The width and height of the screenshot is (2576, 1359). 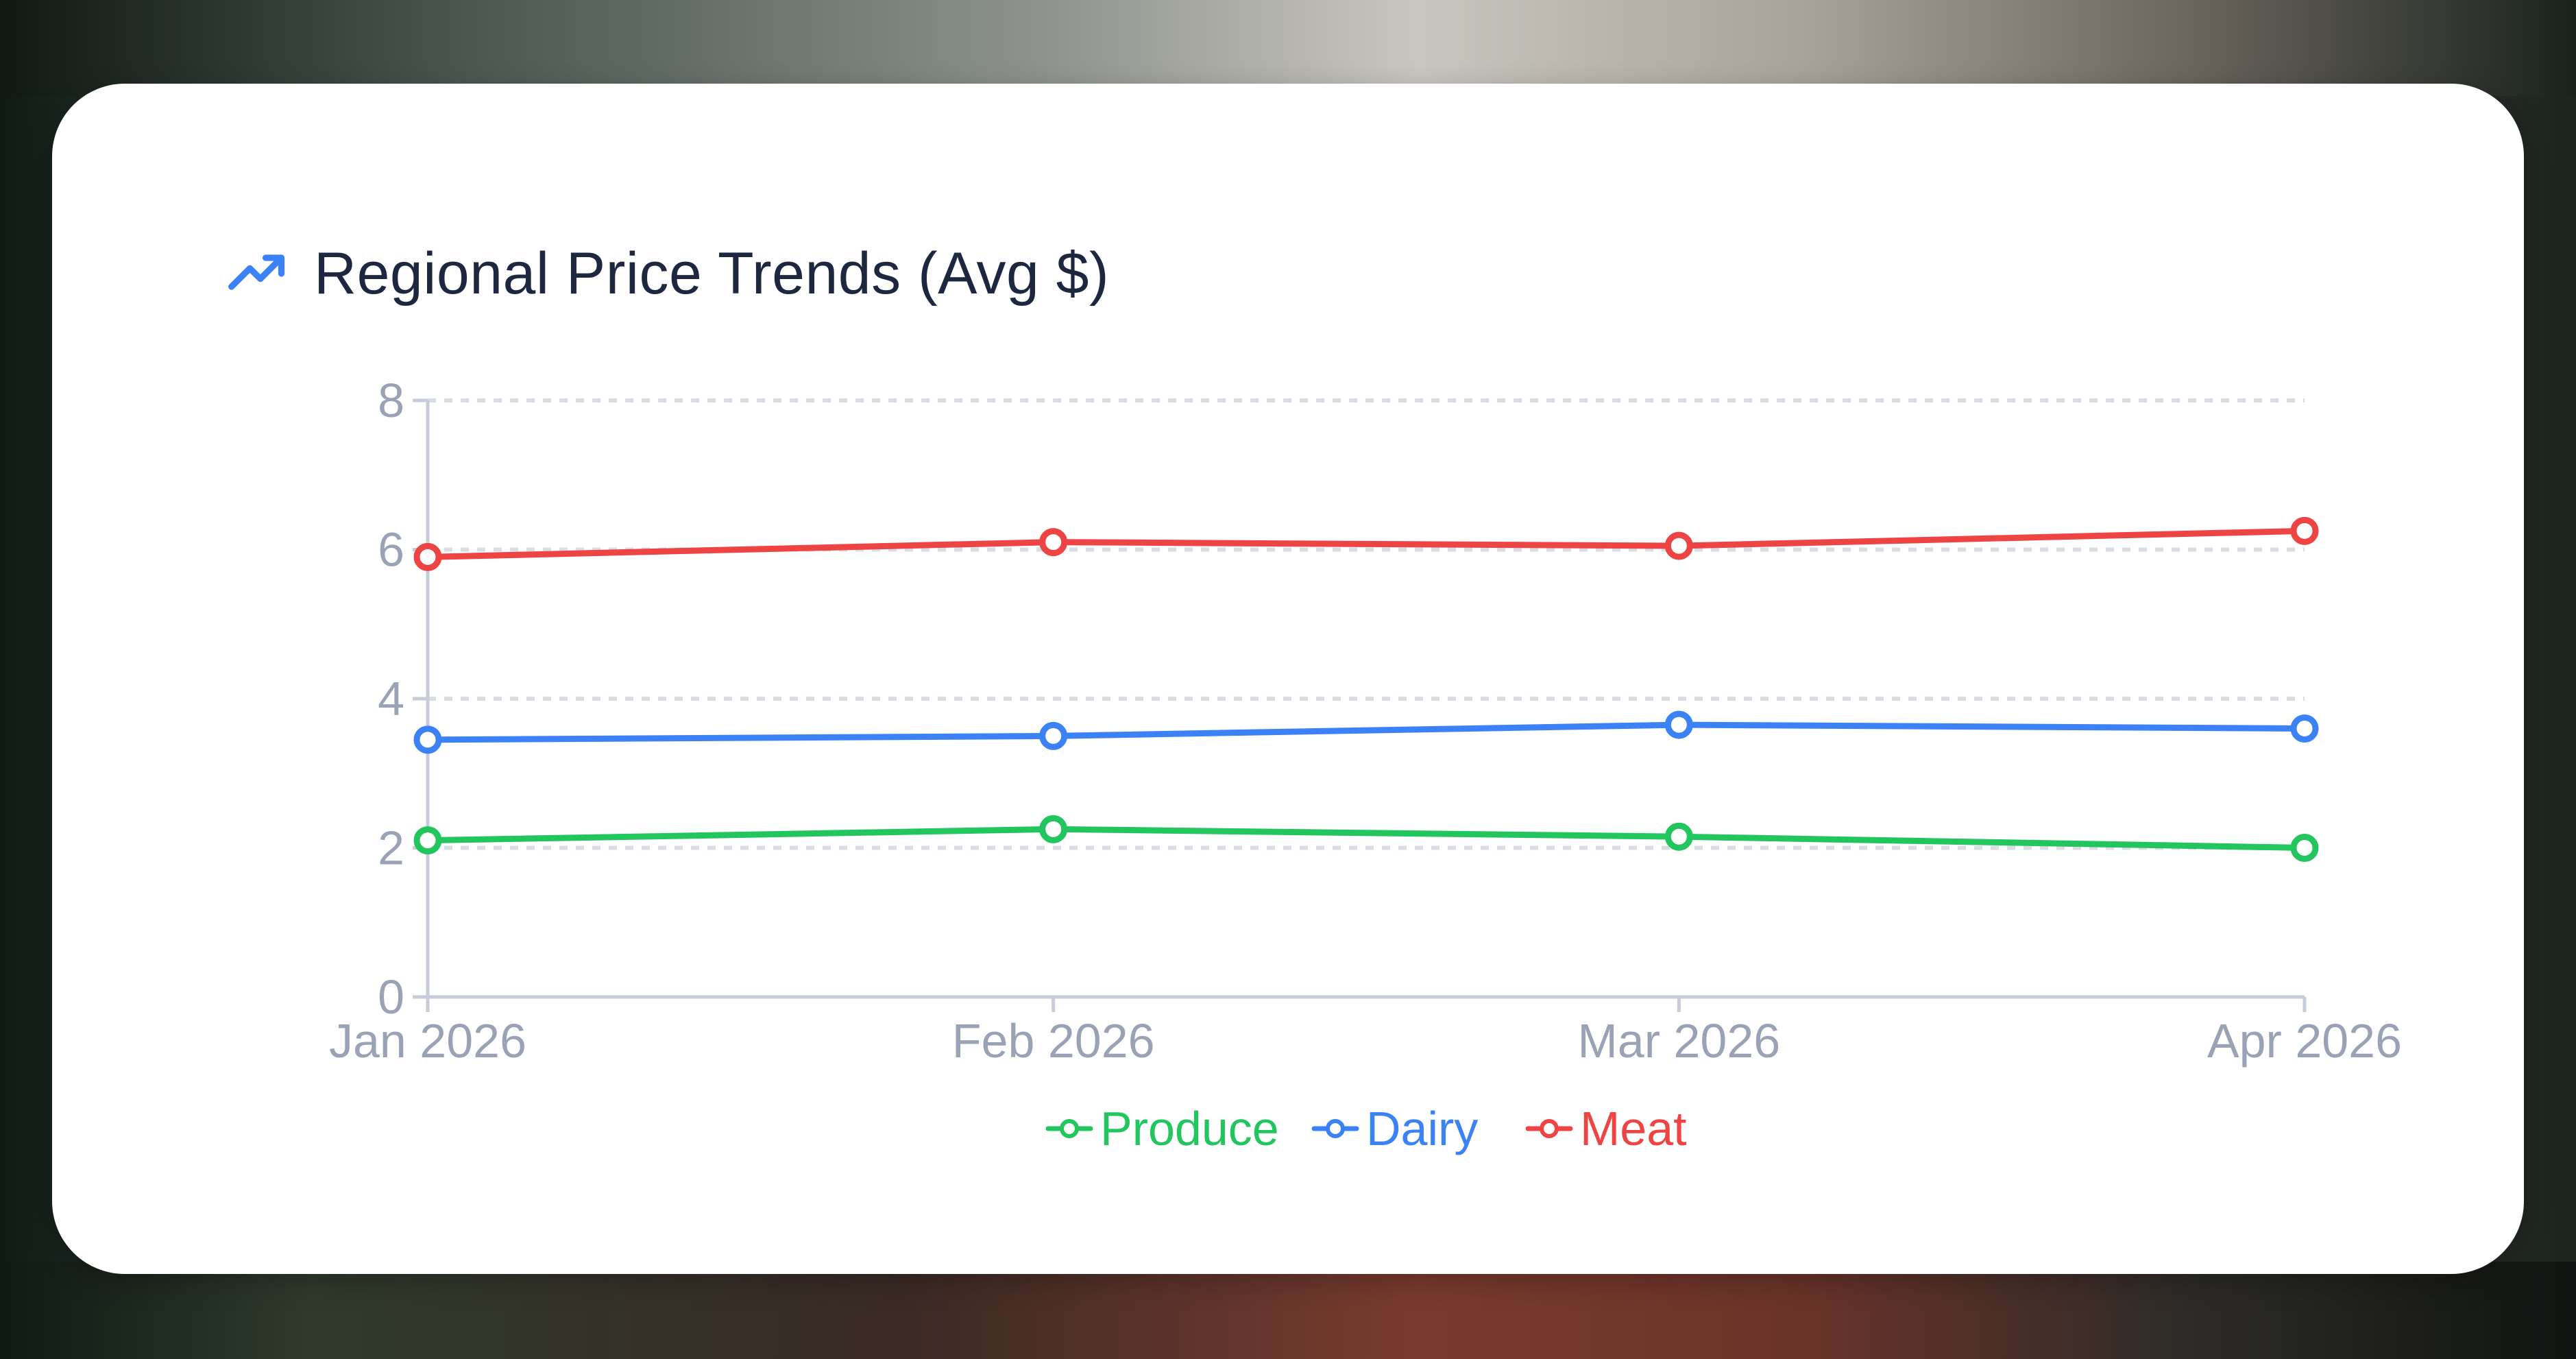 What do you see at coordinates (1633, 1128) in the screenshot?
I see `legend-label-meat: Meat` at bounding box center [1633, 1128].